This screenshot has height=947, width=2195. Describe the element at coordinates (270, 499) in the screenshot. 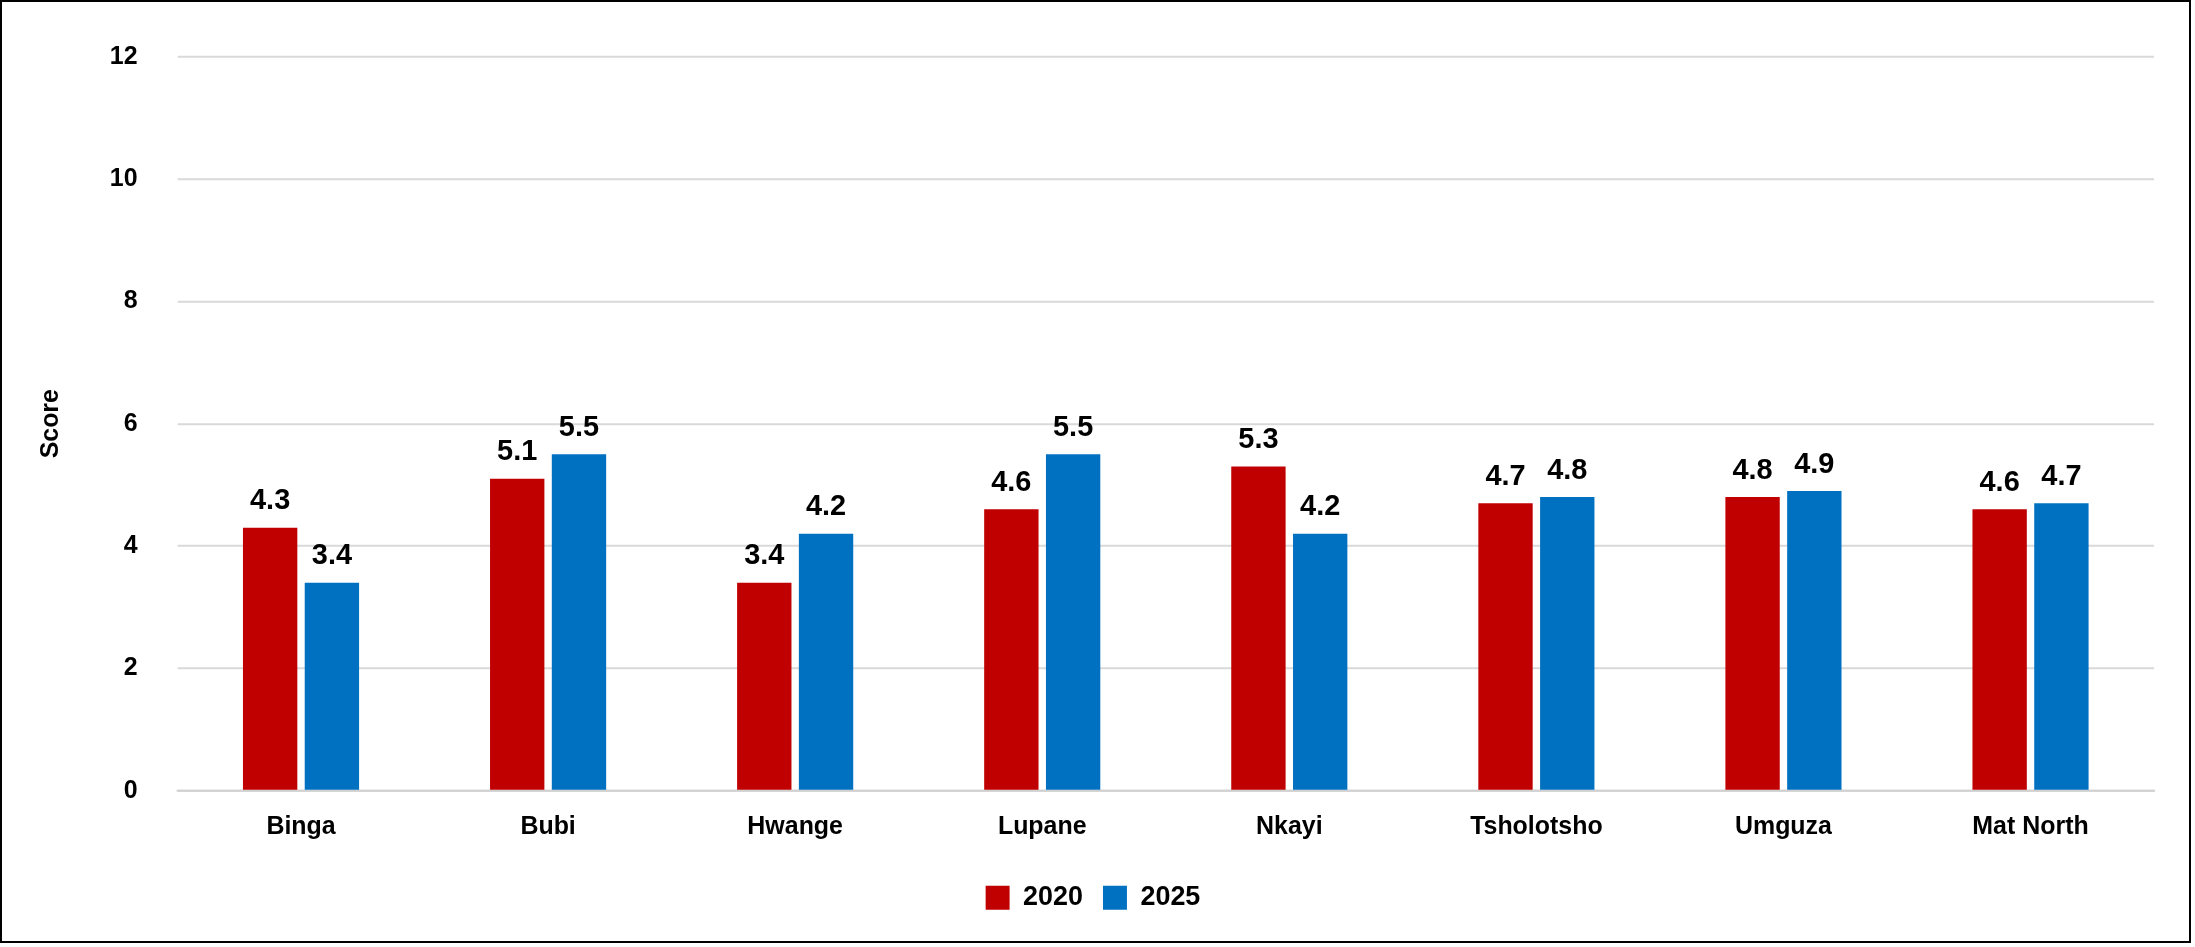

I see `data-label: 4.3` at that location.